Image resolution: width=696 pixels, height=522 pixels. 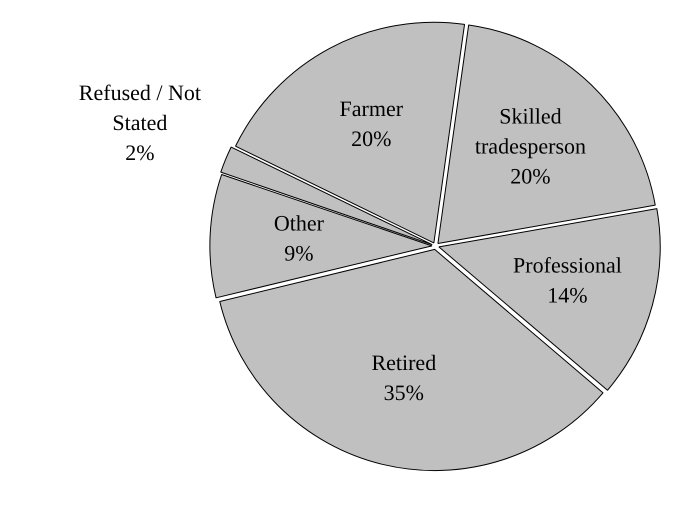 I want to click on data-label: 9%, so click(x=299, y=253).